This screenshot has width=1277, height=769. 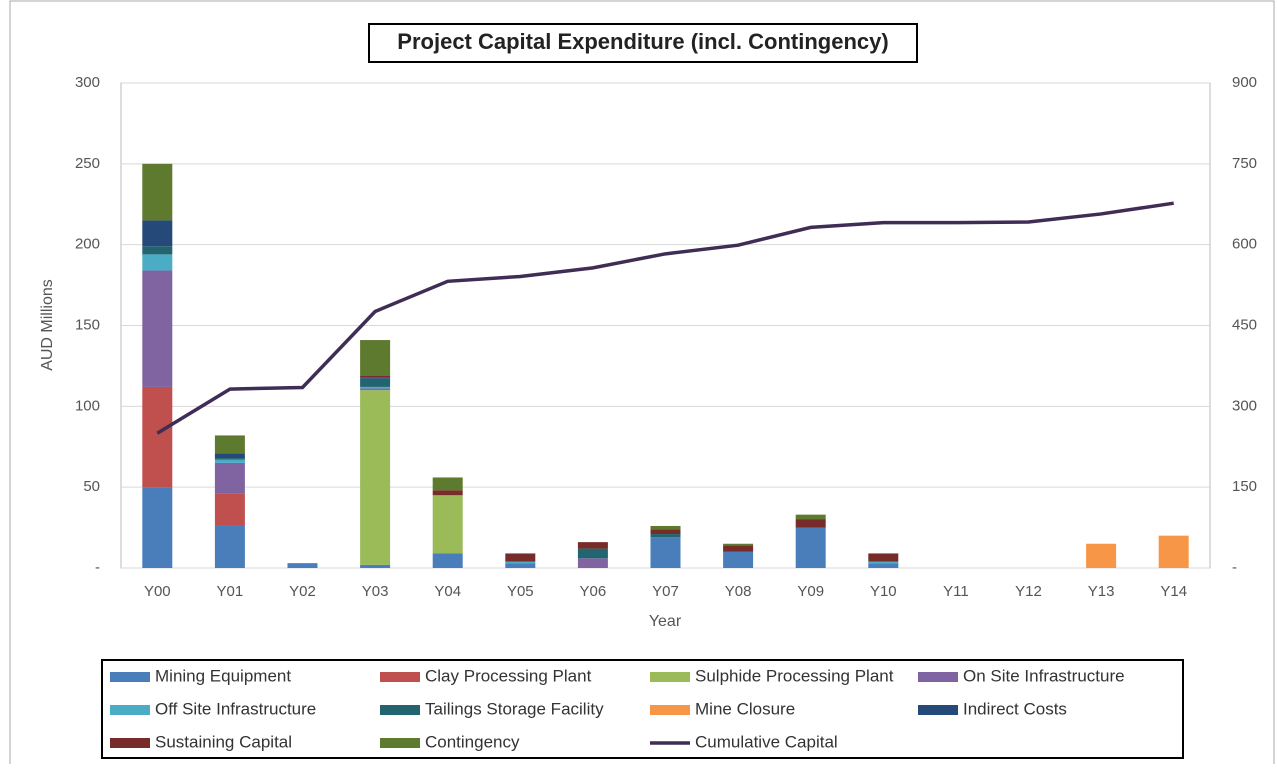 I want to click on y2-tick-label: 300, so click(x=1244, y=405).